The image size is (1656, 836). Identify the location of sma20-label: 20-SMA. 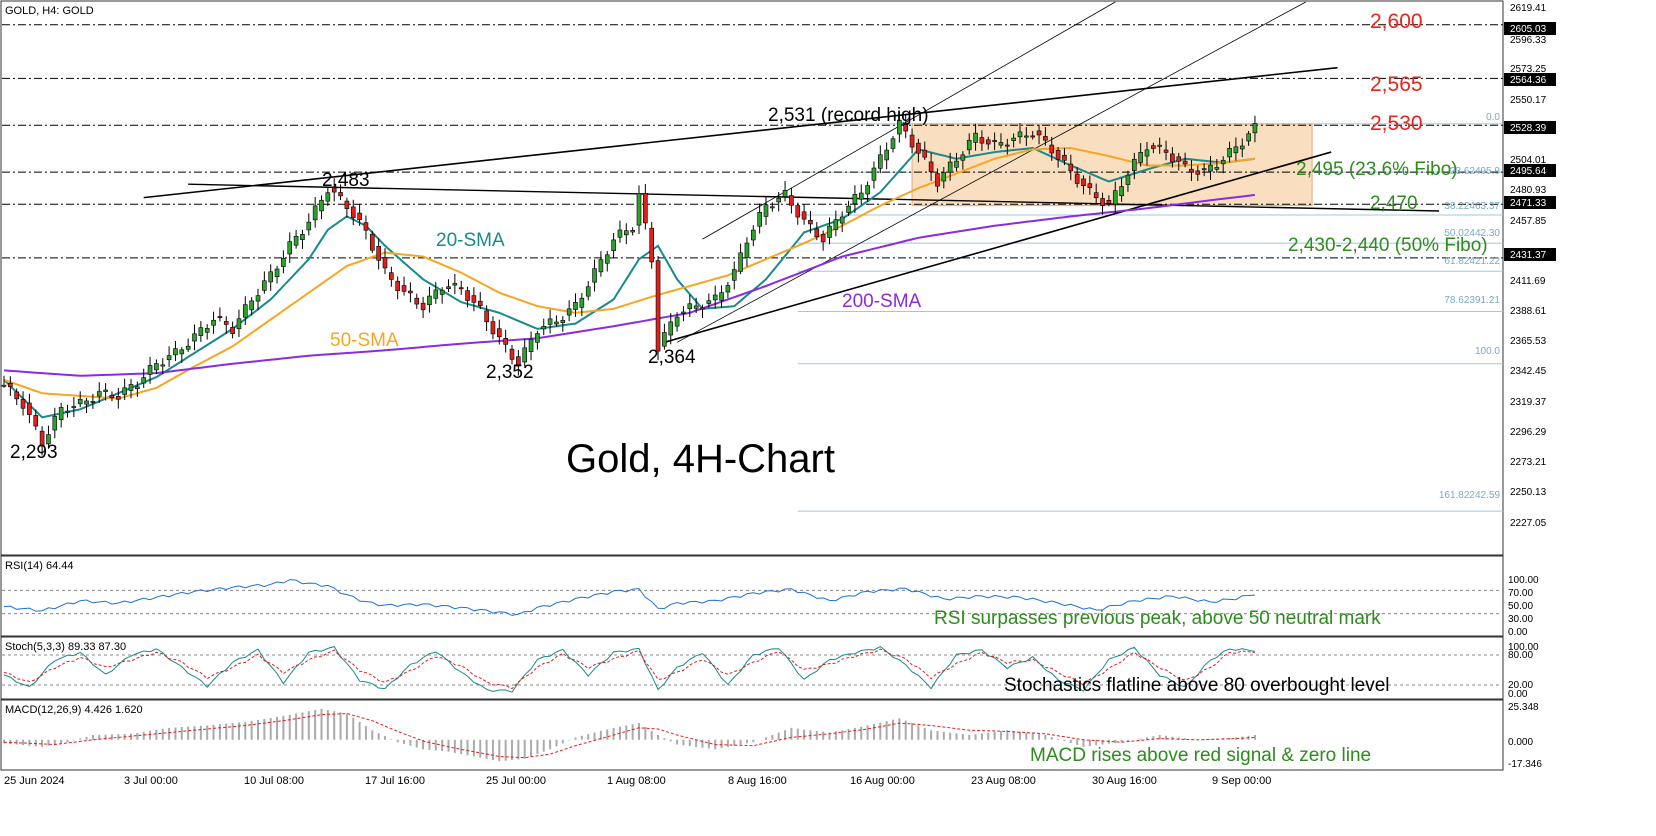
(470, 240).